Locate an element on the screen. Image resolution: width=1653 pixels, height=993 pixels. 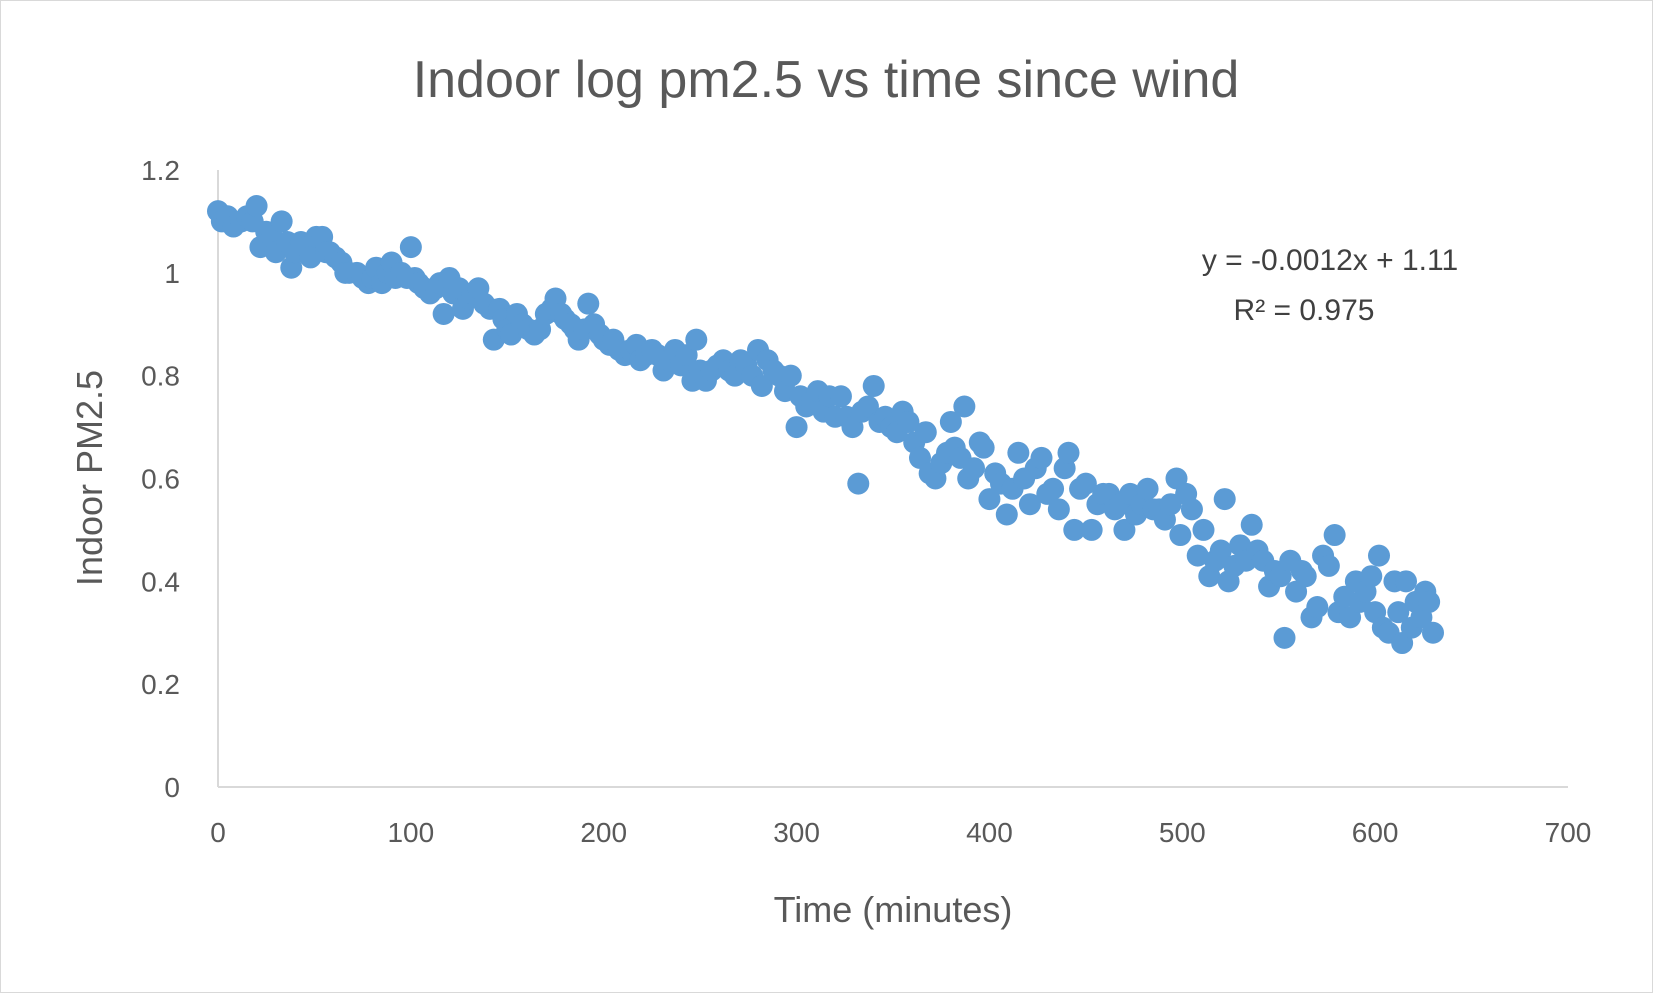
trendline-r-squared: R² = 0.975 is located at coordinates (1304, 310).